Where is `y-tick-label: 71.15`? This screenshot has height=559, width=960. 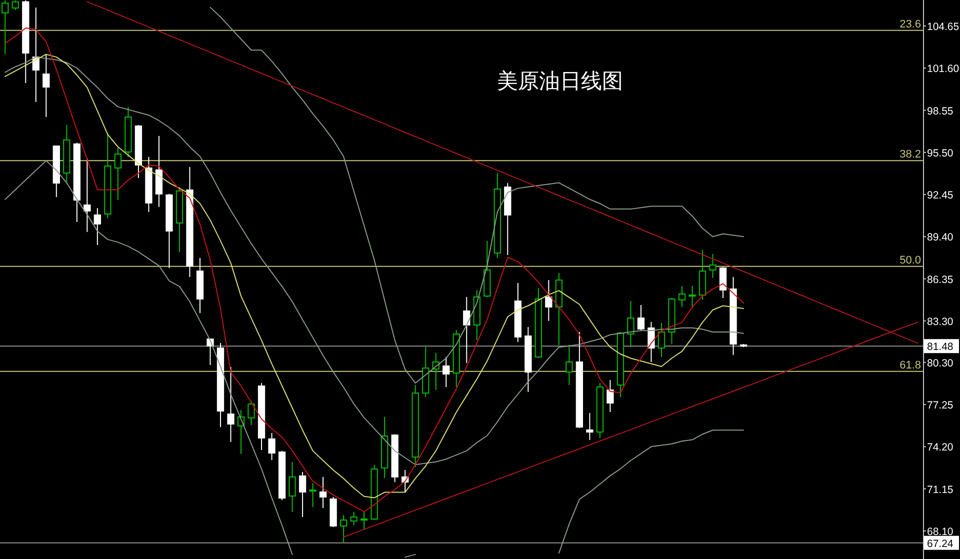 y-tick-label: 71.15 is located at coordinates (940, 490).